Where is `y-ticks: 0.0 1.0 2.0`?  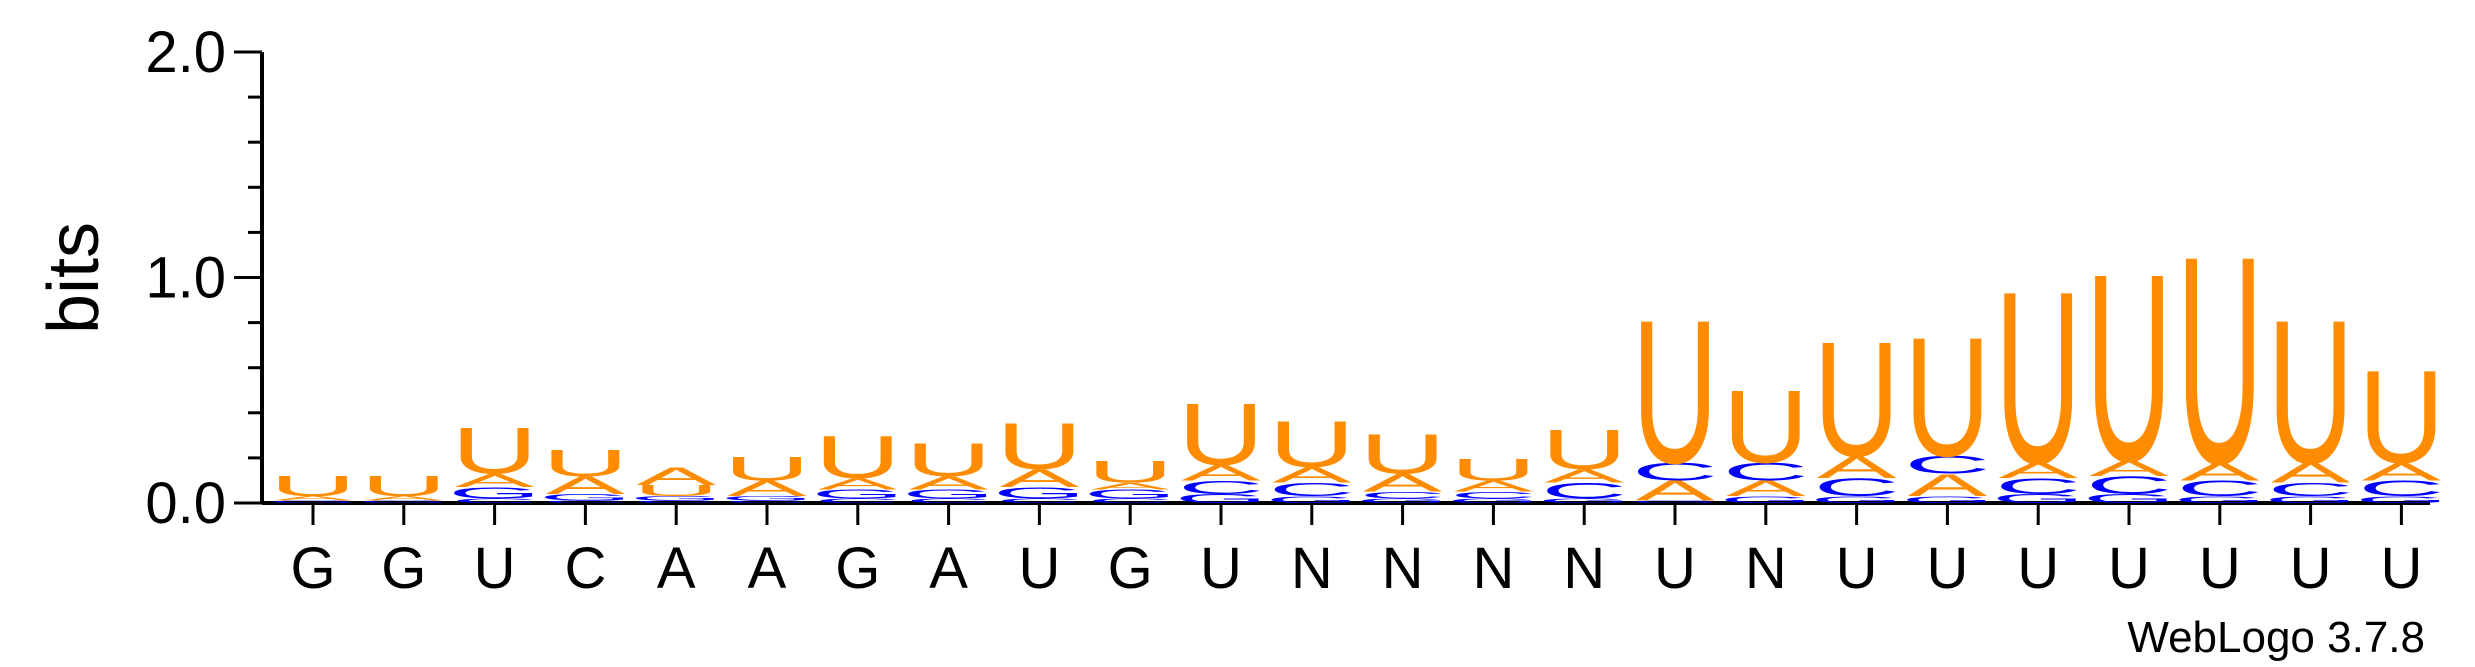 y-ticks: 0.0 1.0 2.0 is located at coordinates (203, 278).